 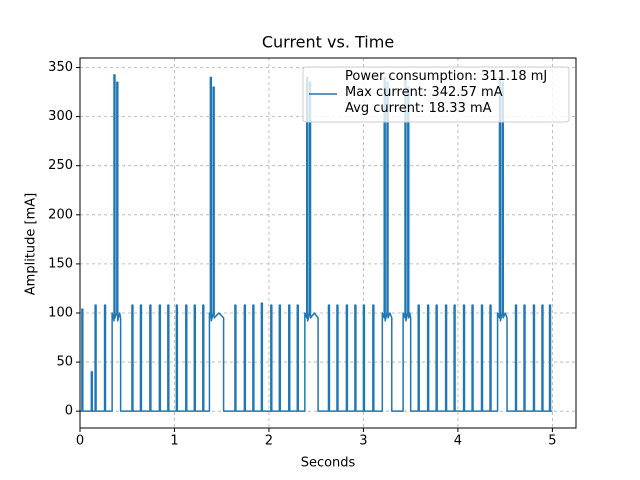 I want to click on legend-frame, so click(x=436, y=94).